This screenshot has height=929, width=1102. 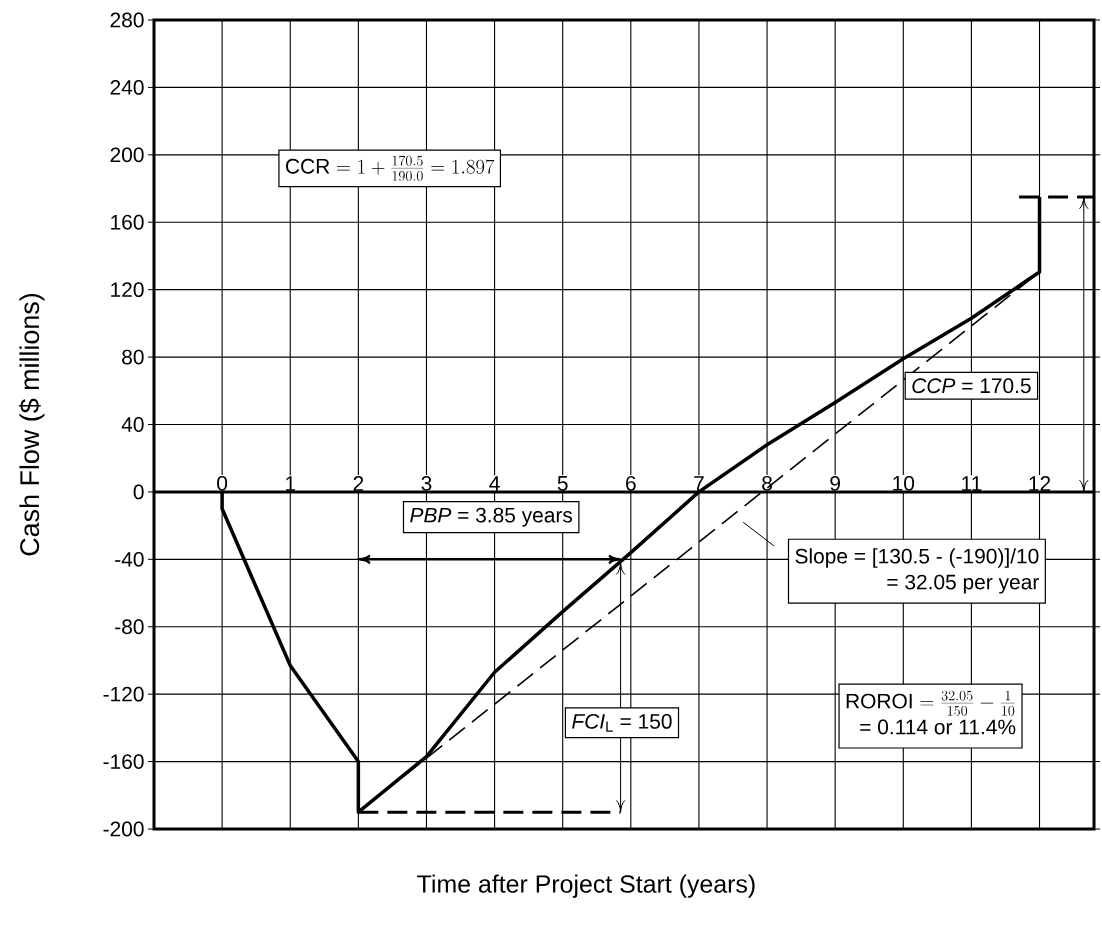 I want to click on x-axis-title: Time after Project Start (years), so click(x=586, y=886).